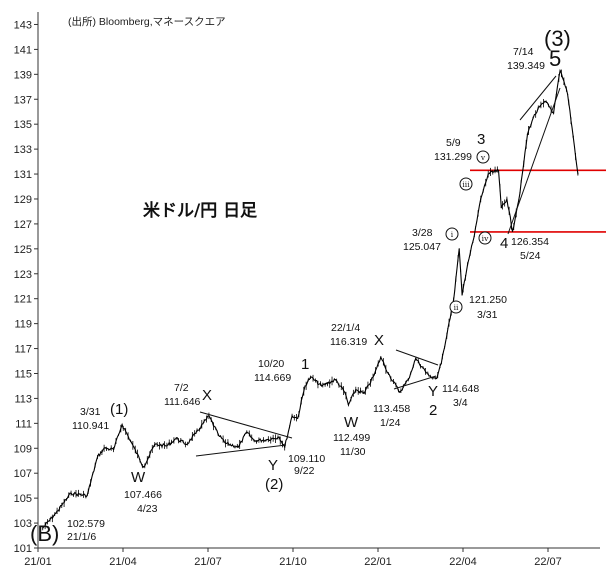 The width and height of the screenshot is (609, 578). I want to click on y-tick-label: 129, so click(23, 200).